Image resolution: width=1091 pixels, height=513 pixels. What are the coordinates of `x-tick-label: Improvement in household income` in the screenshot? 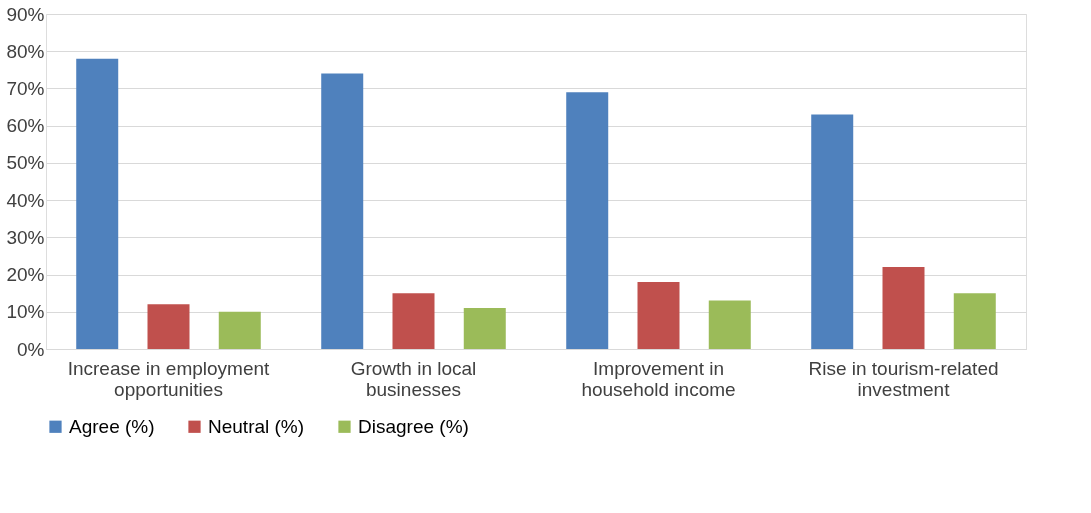 It's located at (658, 378).